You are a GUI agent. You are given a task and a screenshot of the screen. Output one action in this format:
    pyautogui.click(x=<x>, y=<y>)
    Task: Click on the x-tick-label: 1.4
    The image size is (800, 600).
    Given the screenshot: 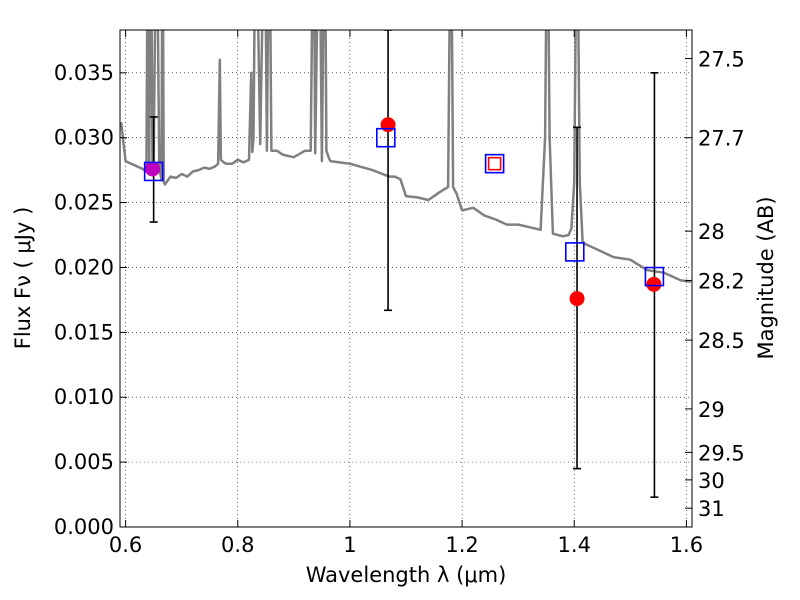 What is the action you would take?
    pyautogui.click(x=574, y=545)
    